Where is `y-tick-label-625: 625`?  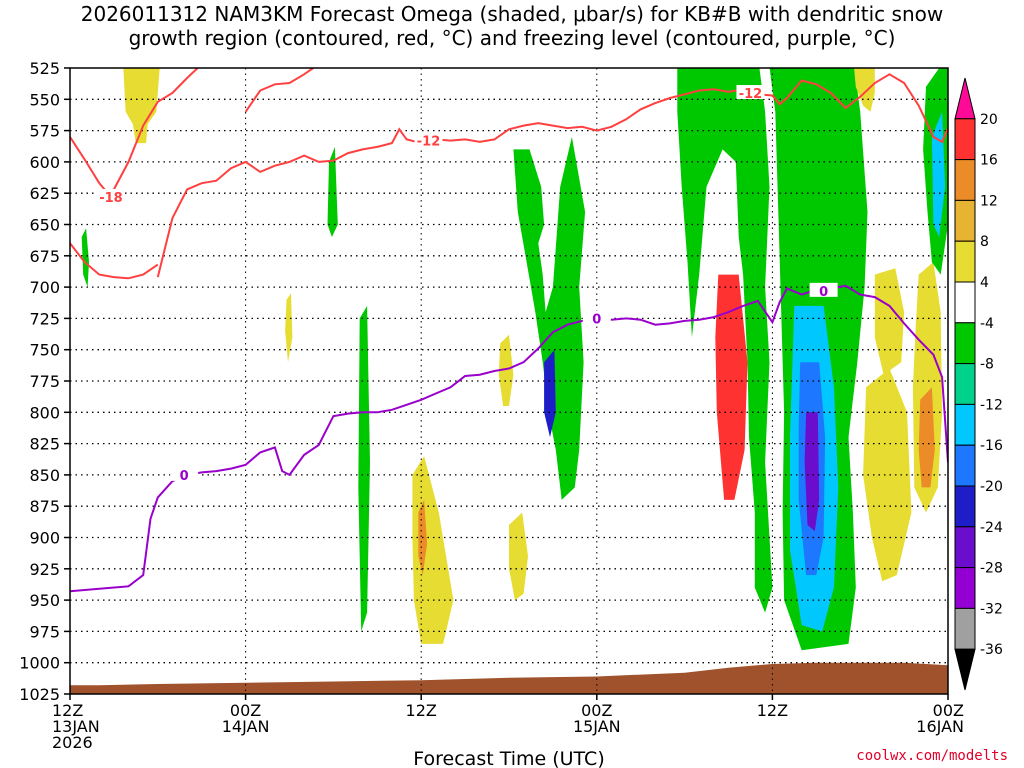
y-tick-label-625: 625 is located at coordinates (44, 193).